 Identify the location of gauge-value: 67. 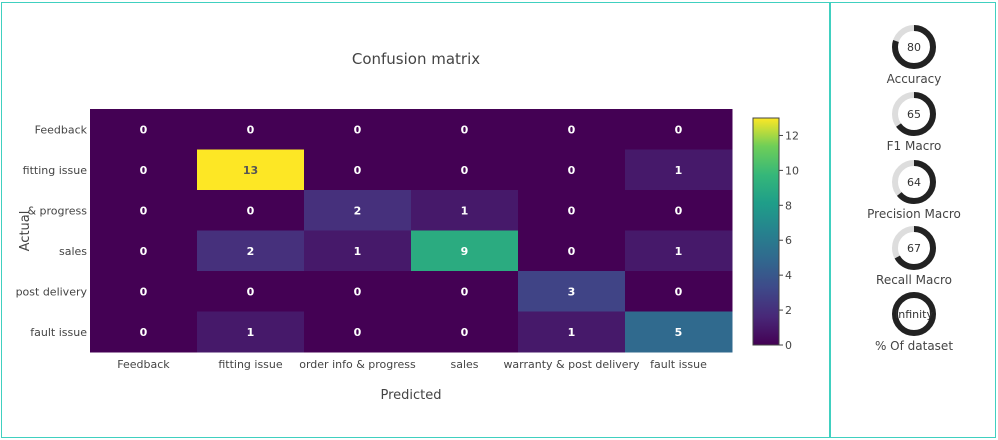
(914, 248).